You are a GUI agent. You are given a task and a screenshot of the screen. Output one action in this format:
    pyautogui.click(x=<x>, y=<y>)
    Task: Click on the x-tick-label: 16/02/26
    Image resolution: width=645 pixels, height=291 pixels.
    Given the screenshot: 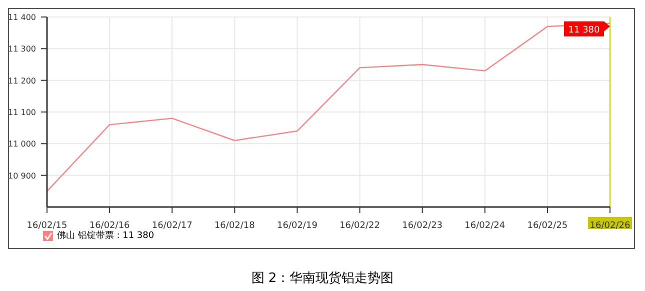 What is the action you would take?
    pyautogui.click(x=610, y=226)
    